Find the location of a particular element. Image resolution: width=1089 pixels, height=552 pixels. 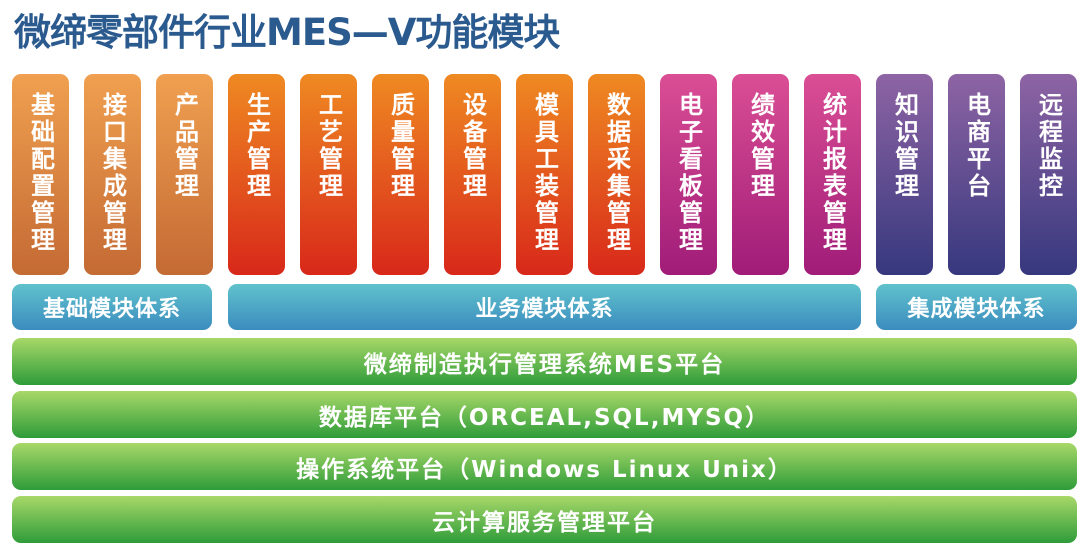

module-label: 电子看板管理 is located at coordinates (688, 173).